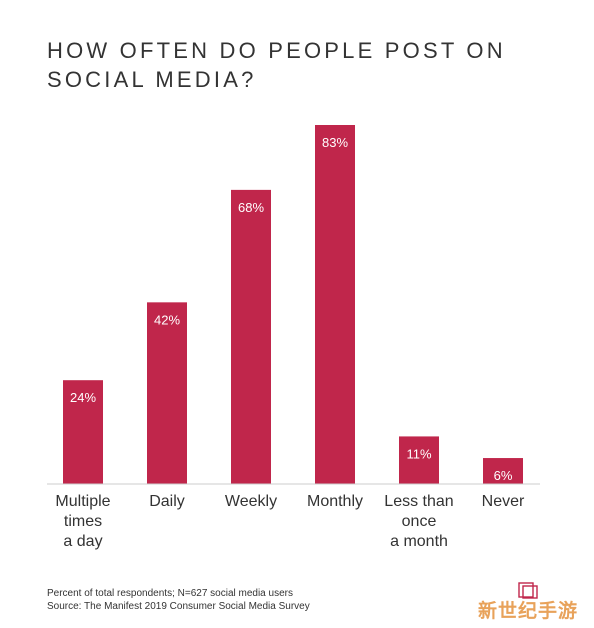 This screenshot has height=628, width=594. Describe the element at coordinates (152, 79) in the screenshot. I see `chart-title-line-2: SOCIAL MEDIA?` at that location.